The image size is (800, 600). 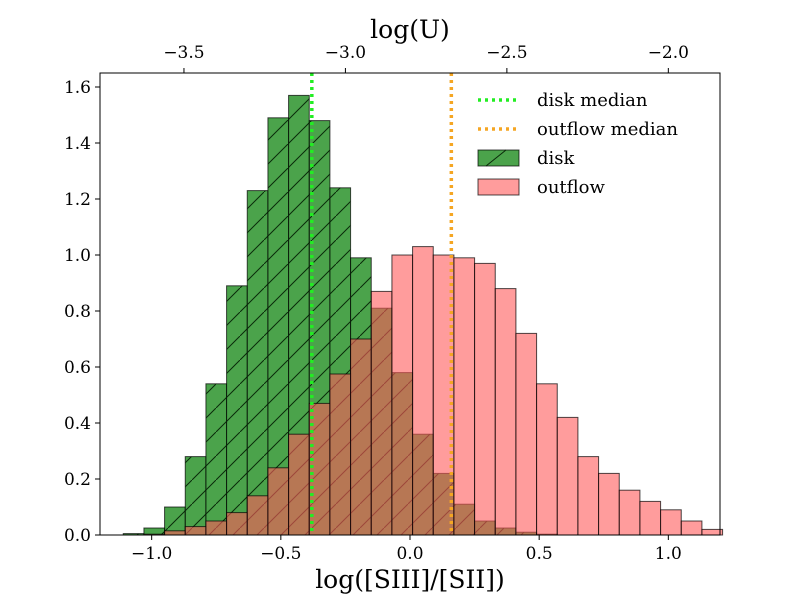 What do you see at coordinates (77, 536) in the screenshot?
I see `y-tick-label: 0.0` at bounding box center [77, 536].